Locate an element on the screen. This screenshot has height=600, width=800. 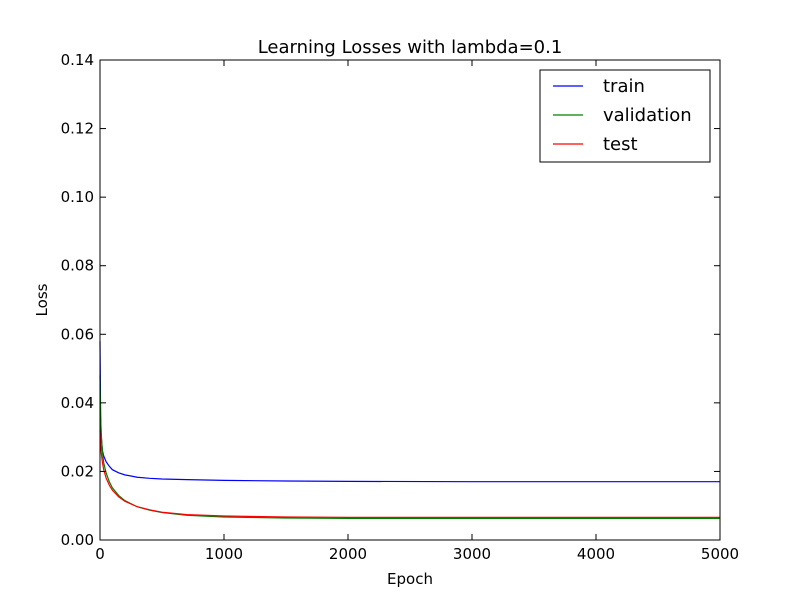
y-axis-label: Loss is located at coordinates (42, 299).